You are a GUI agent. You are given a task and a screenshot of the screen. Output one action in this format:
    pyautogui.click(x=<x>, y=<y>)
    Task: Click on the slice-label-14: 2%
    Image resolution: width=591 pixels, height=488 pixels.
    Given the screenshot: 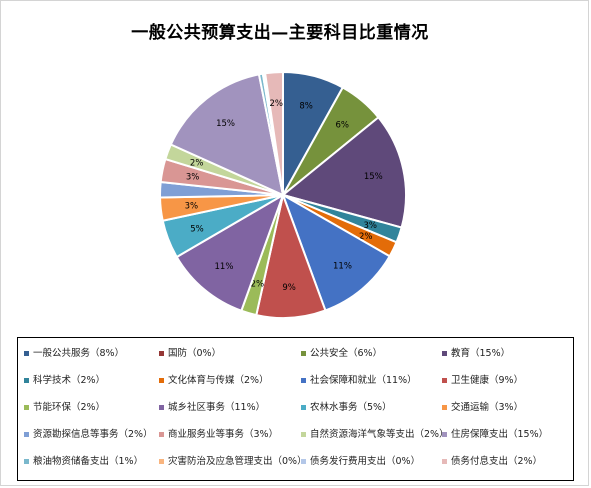 What is the action you would take?
    pyautogui.click(x=197, y=164)
    